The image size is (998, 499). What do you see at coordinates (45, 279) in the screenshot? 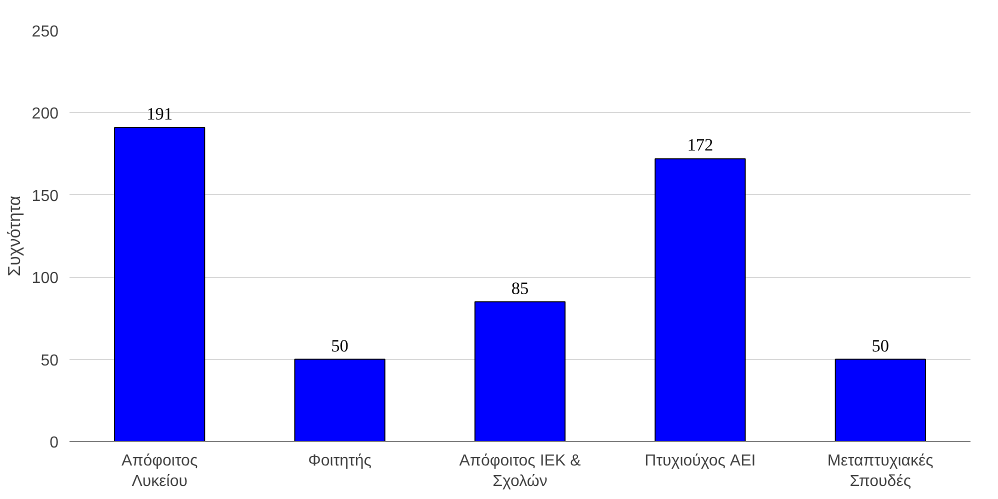
I see `y-tick-label: 100` at bounding box center [45, 279].